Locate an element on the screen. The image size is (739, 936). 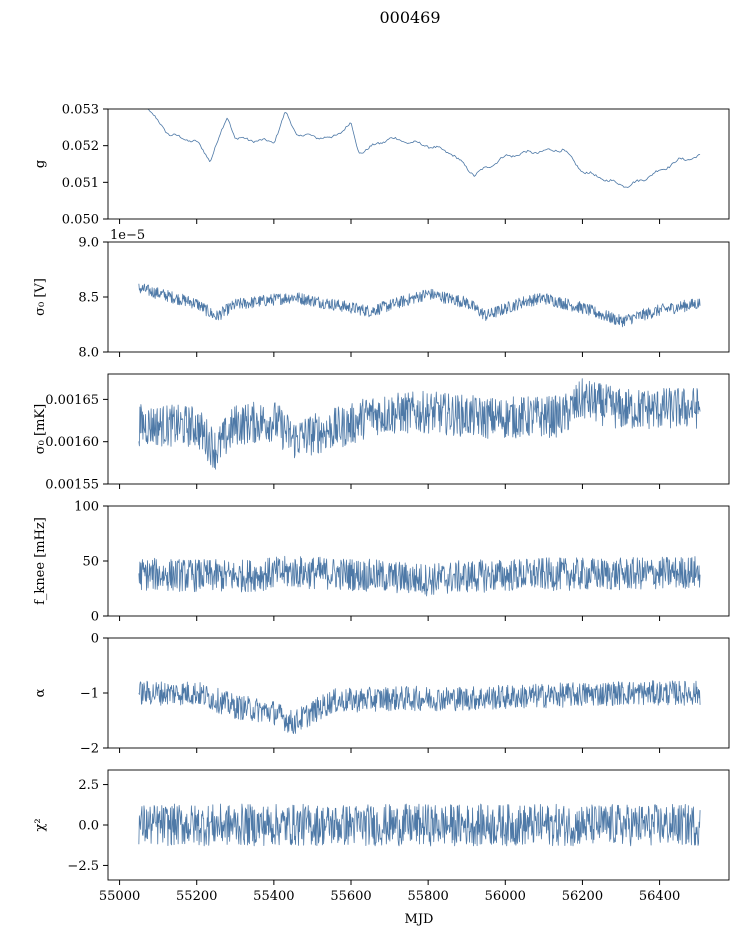
y-tick-label: −2 is located at coordinates (89, 749).